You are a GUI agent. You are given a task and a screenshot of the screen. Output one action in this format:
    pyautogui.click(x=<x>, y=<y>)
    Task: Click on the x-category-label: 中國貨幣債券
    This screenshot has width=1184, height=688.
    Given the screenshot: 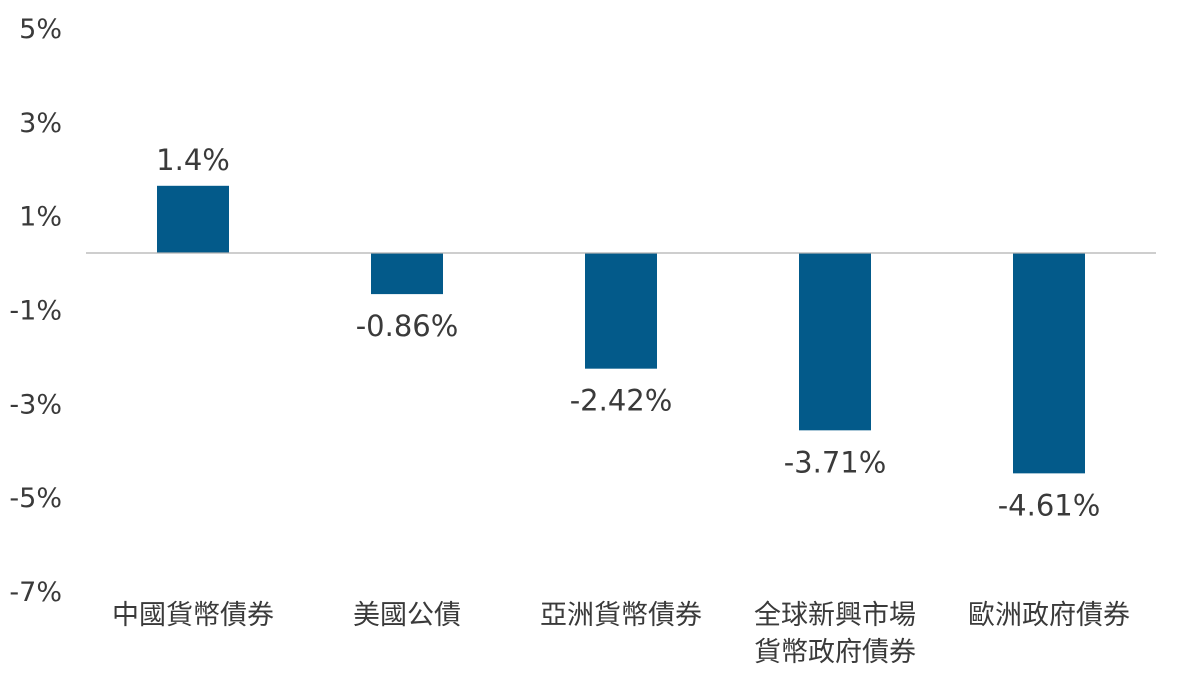 What is the action you would take?
    pyautogui.click(x=193, y=615)
    